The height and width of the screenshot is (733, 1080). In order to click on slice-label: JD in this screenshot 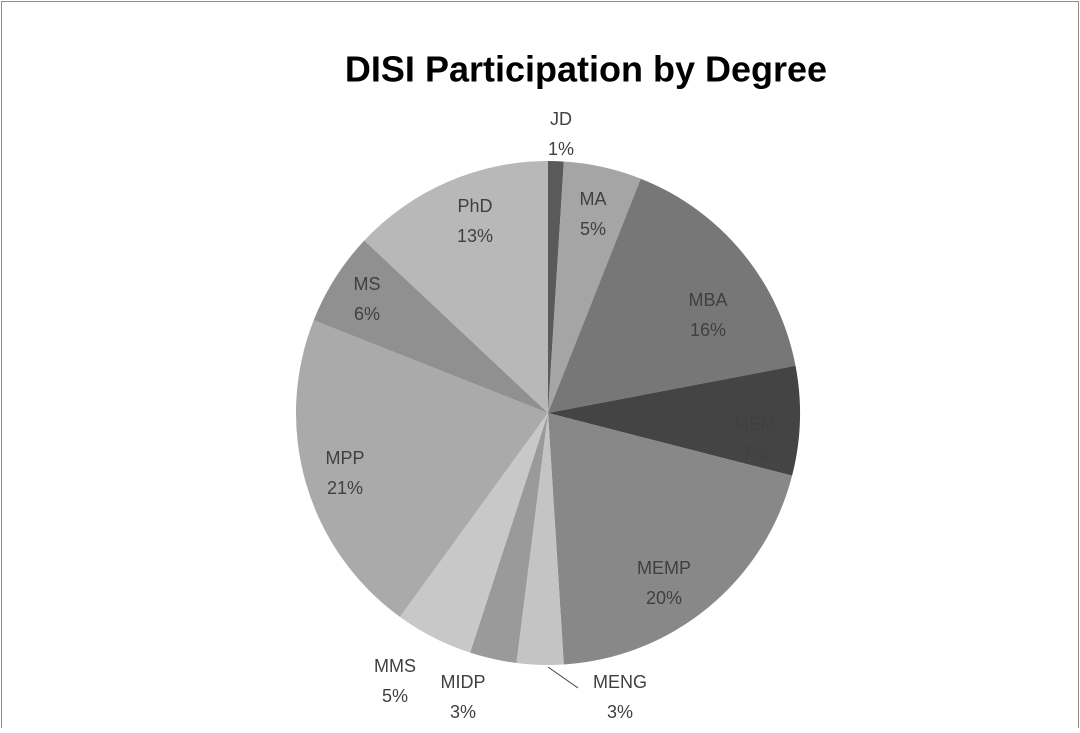, I will do `click(561, 119)`.